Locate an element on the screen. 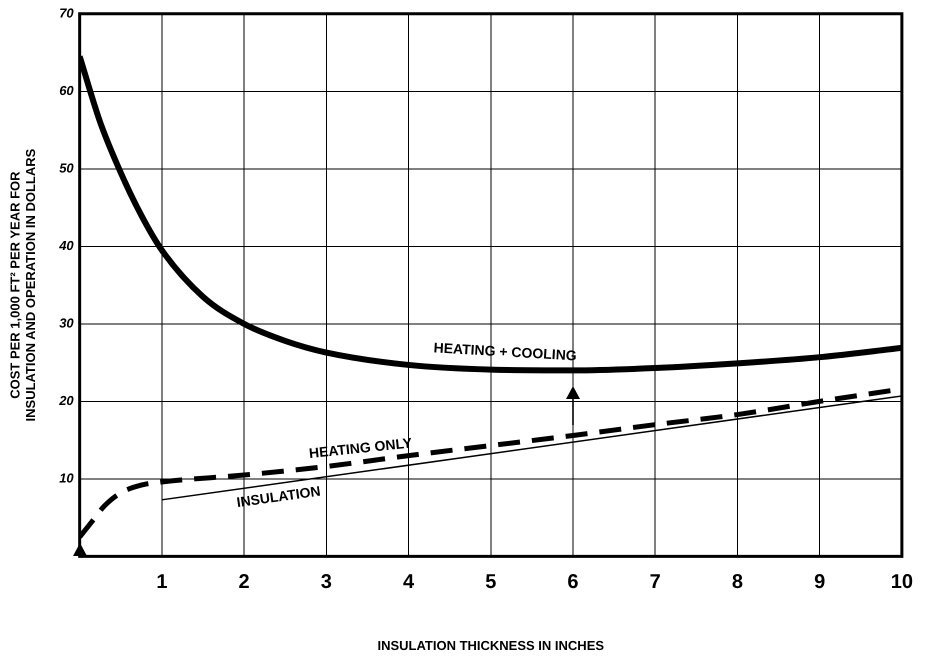 The width and height of the screenshot is (927, 668). text: COST PER 1,000 FT² PER YEAR FOR is located at coordinates (14, 285).